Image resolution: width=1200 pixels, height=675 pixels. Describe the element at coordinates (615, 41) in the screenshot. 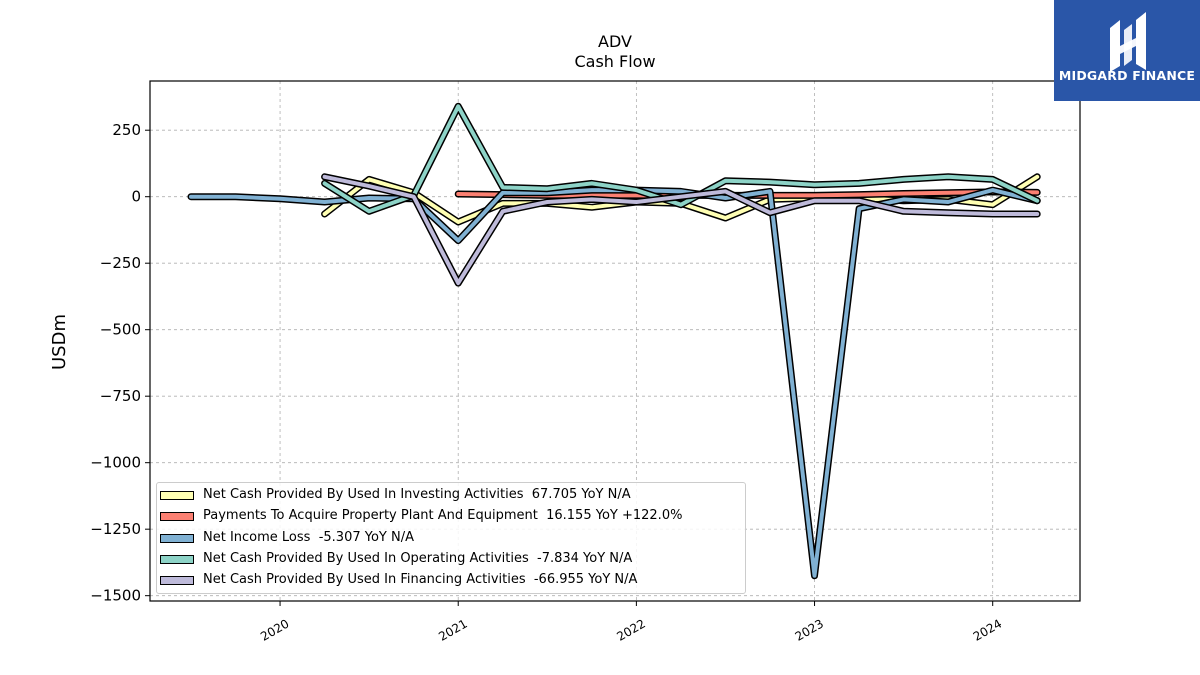

I see `chart-title: ADV` at that location.